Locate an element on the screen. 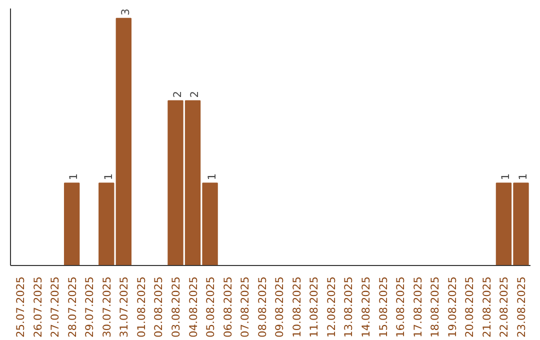  x-tick-label: 17.08.2025 is located at coordinates (417, 307).